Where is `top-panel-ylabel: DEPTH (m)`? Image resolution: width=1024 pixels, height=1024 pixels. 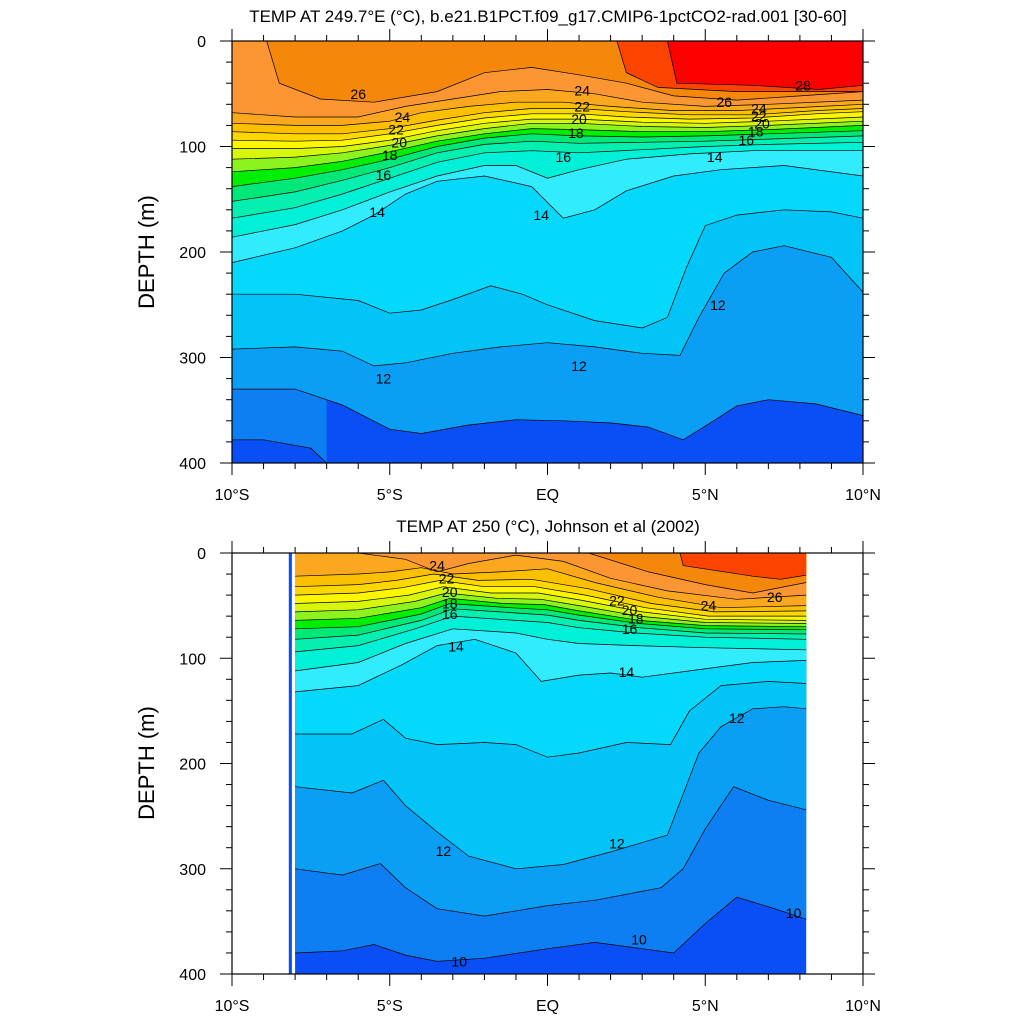 top-panel-ylabel: DEPTH (m) is located at coordinates (146, 252).